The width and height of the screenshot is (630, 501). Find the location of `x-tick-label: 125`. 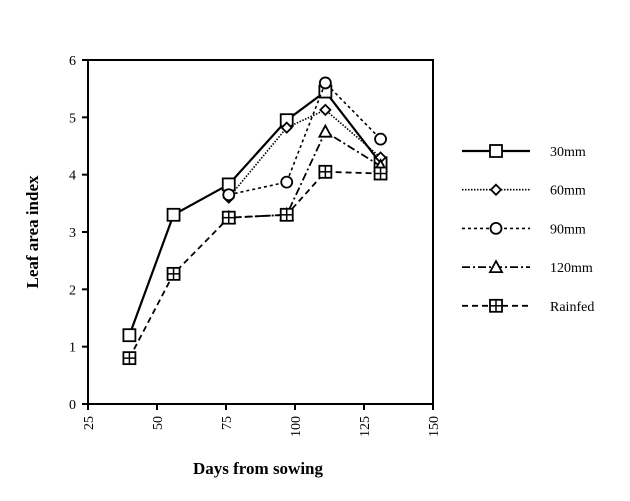

x-tick-label: 125 is located at coordinates (365, 426).